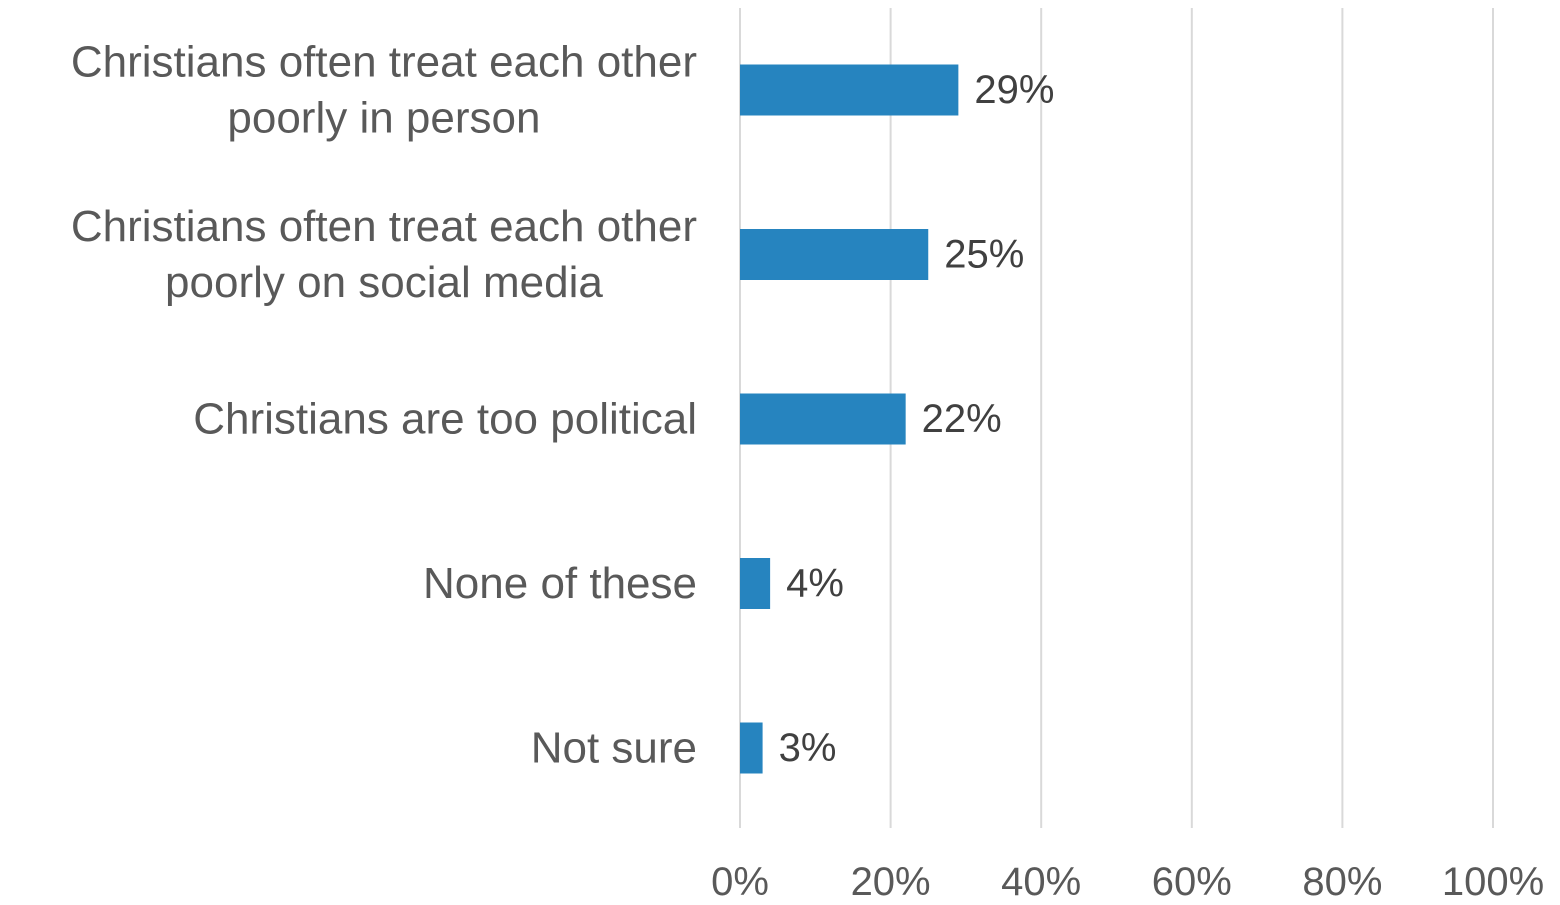  I want to click on category-label-line: None of these, so click(560, 583).